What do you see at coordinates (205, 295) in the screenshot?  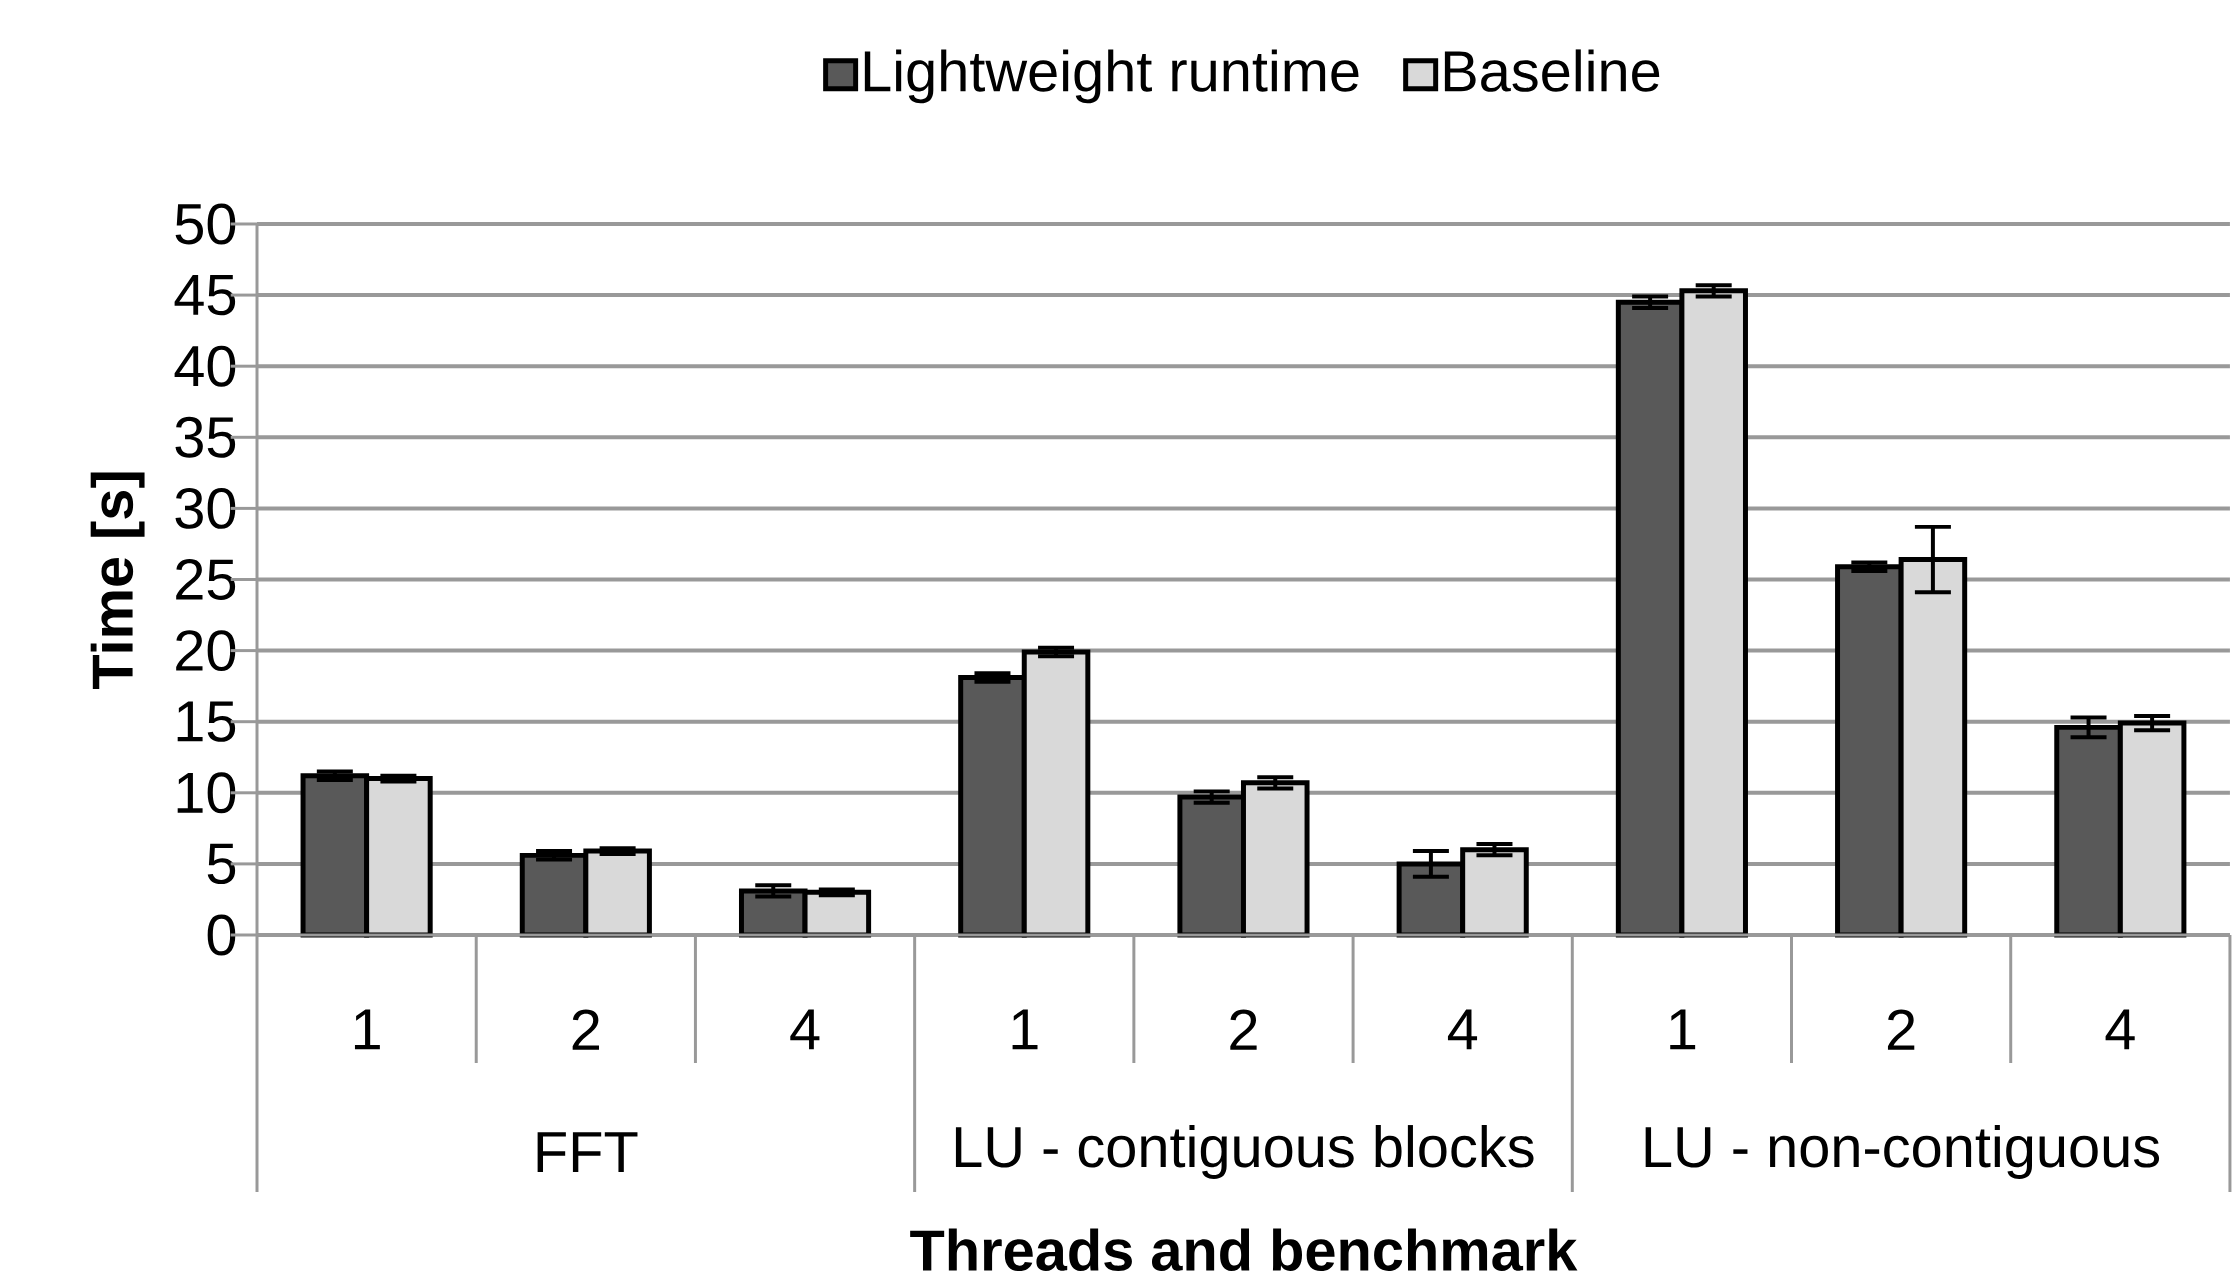 I see `y-tick-label: 45` at bounding box center [205, 295].